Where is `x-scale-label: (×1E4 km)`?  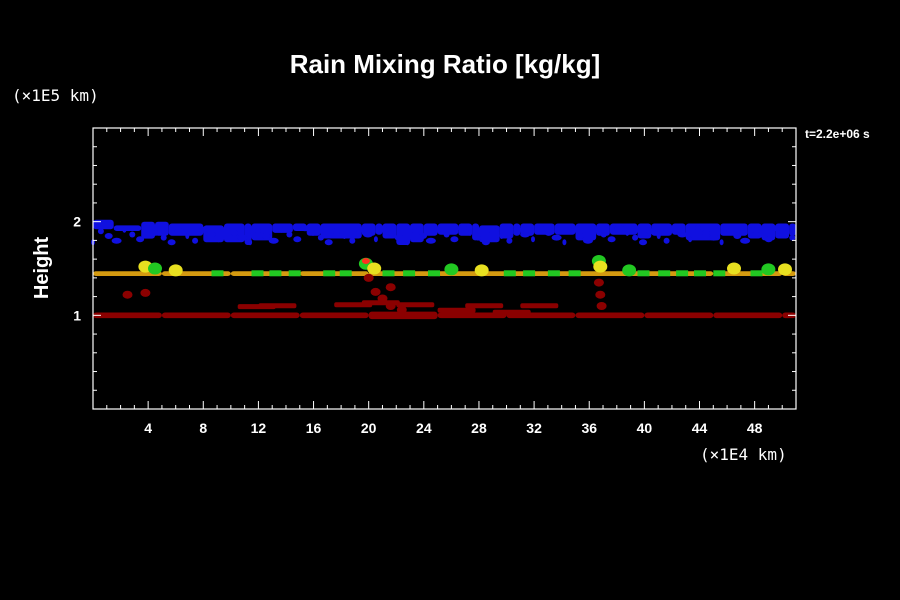
x-scale-label: (×1E4 km) is located at coordinates (743, 454).